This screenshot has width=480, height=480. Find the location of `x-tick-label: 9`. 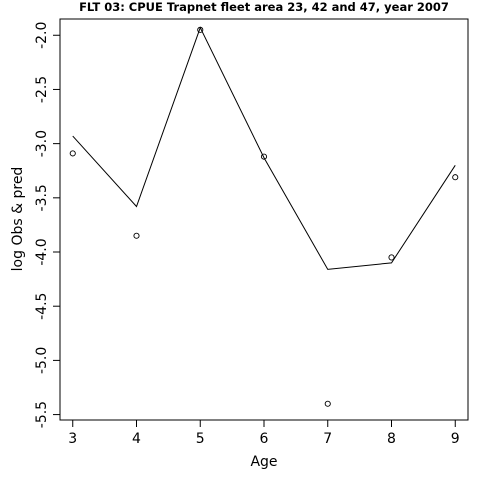

x-tick-label: 9 is located at coordinates (455, 439).